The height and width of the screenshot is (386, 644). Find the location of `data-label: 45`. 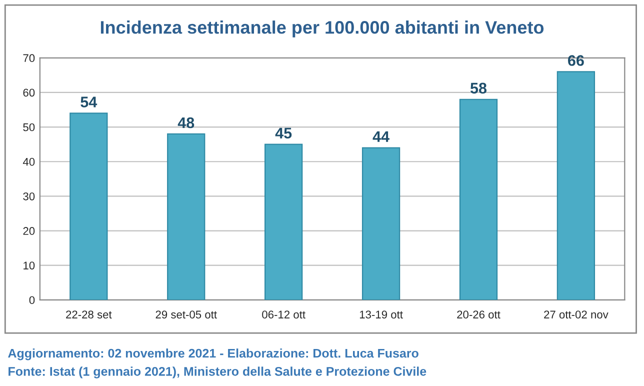

data-label: 45 is located at coordinates (283, 133).